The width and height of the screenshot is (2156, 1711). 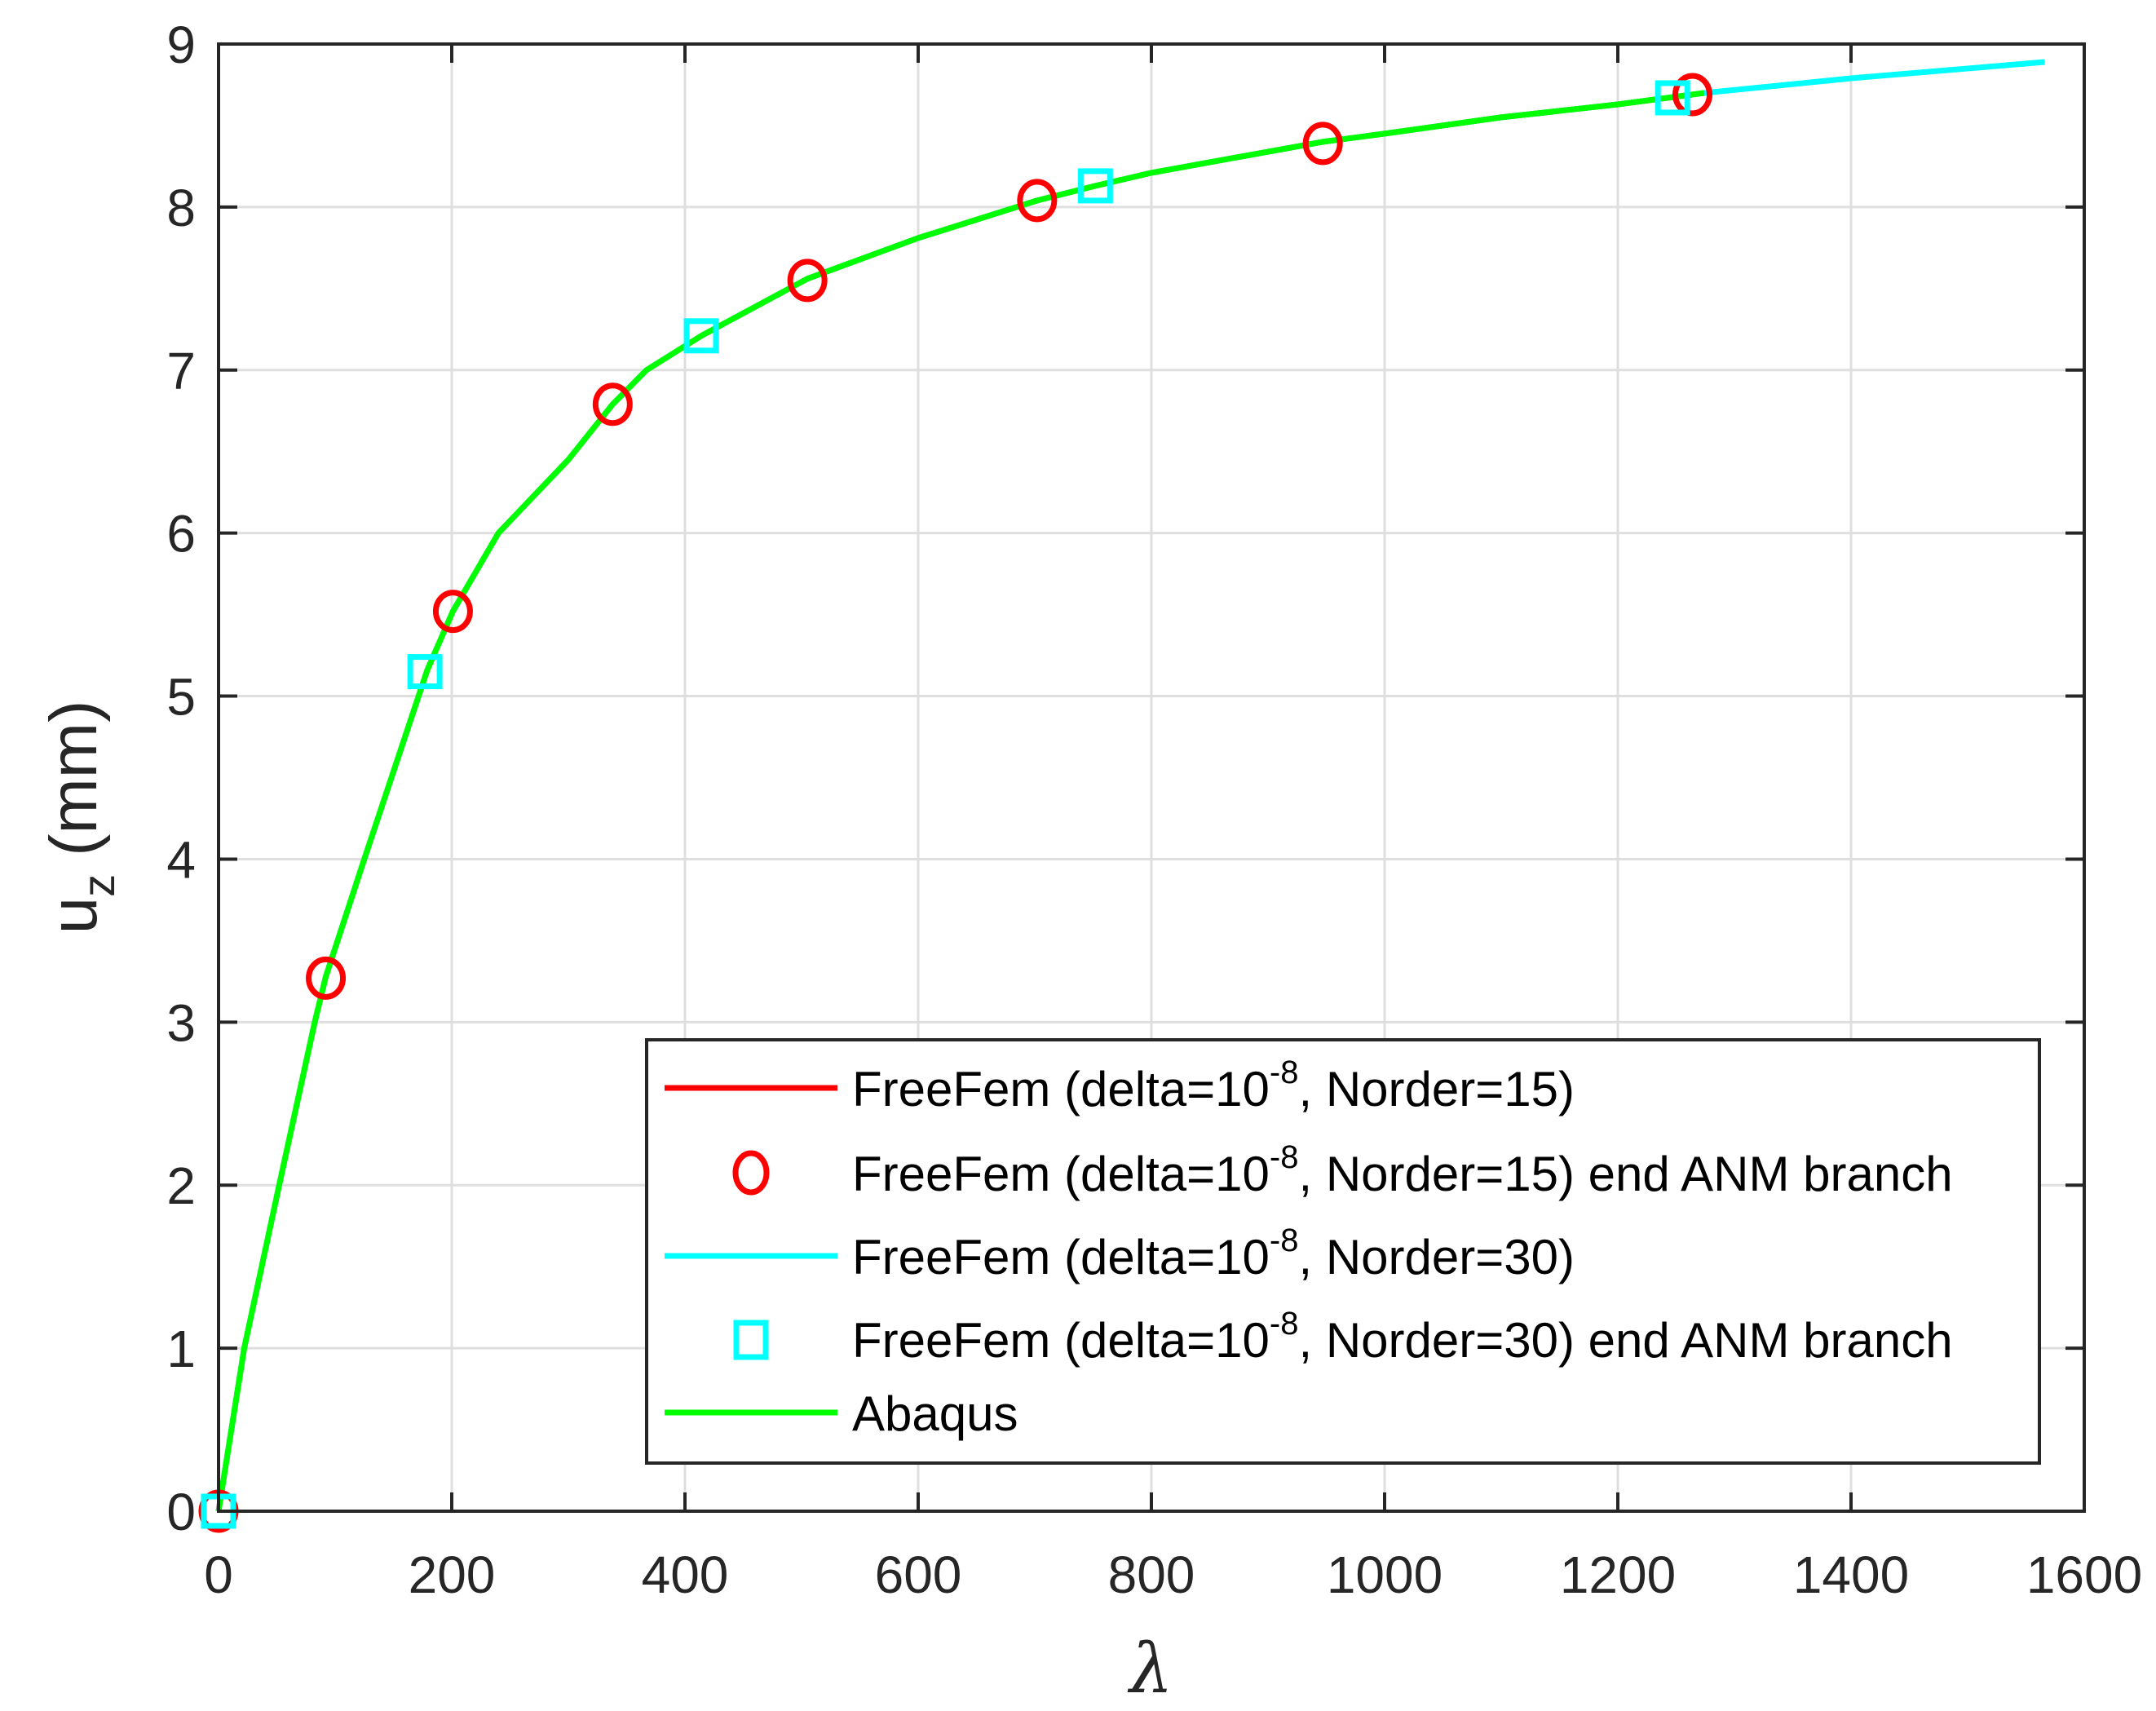 I want to click on x-tick-label: 1600, so click(x=2084, y=1574).